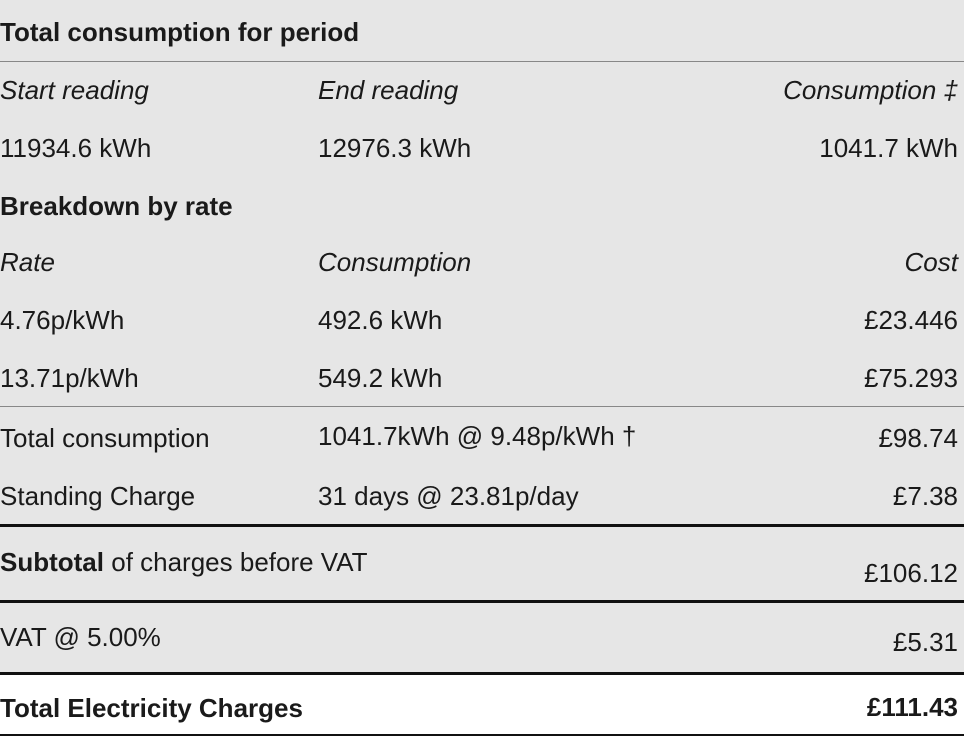 This screenshot has height=740, width=964. I want to click on header: Start reading, so click(74, 90).